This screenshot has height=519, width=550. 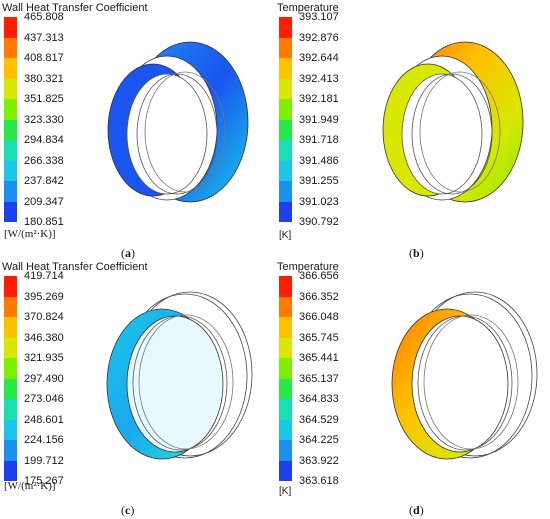 I want to click on panel-label: (a), so click(x=128, y=253).